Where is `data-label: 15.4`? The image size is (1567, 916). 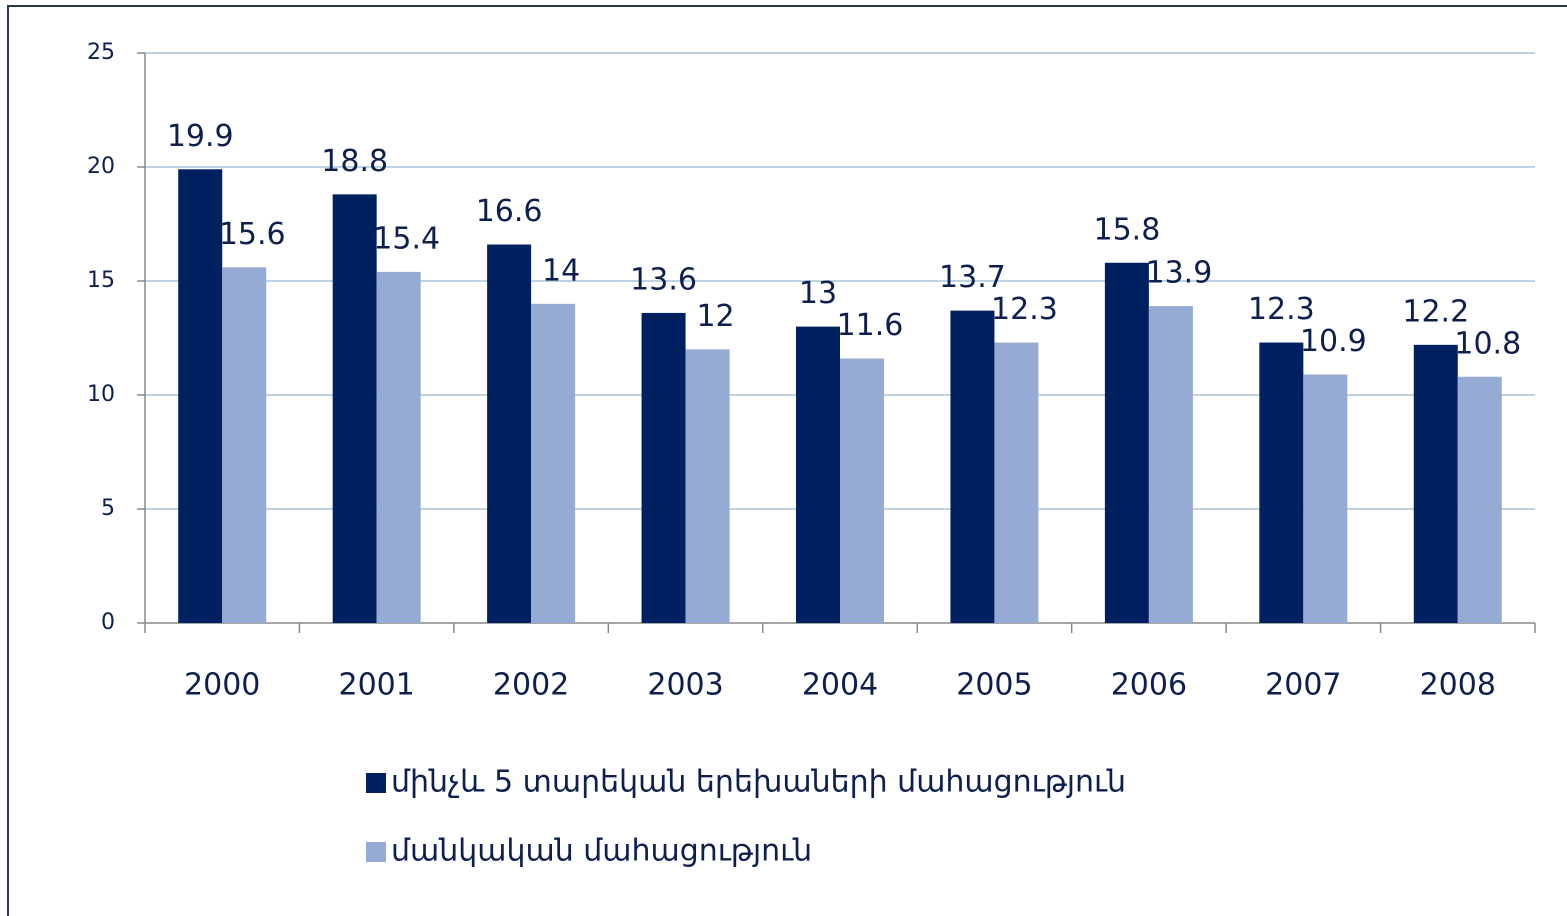 data-label: 15.4 is located at coordinates (406, 238).